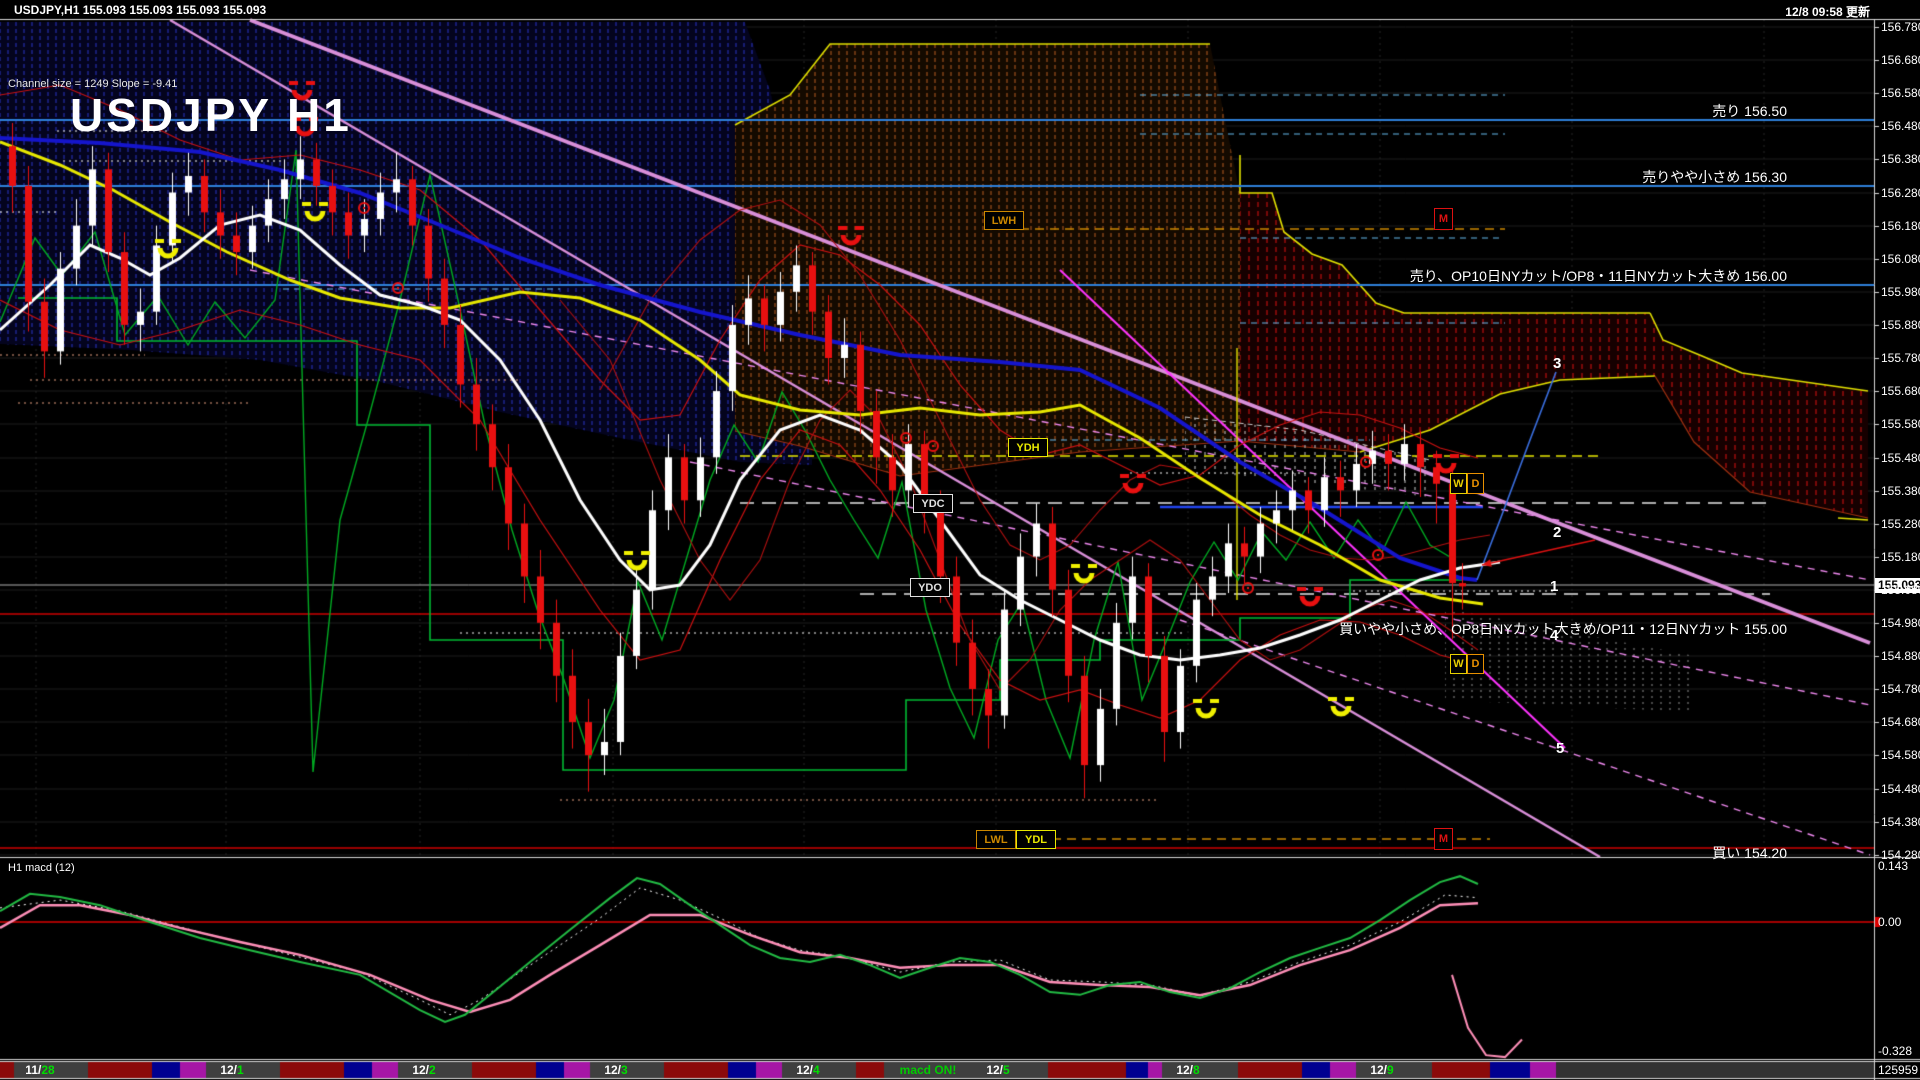 The image size is (1920, 1080). What do you see at coordinates (1900, 755) in the screenshot?
I see `price-axis-label: 154.580` at bounding box center [1900, 755].